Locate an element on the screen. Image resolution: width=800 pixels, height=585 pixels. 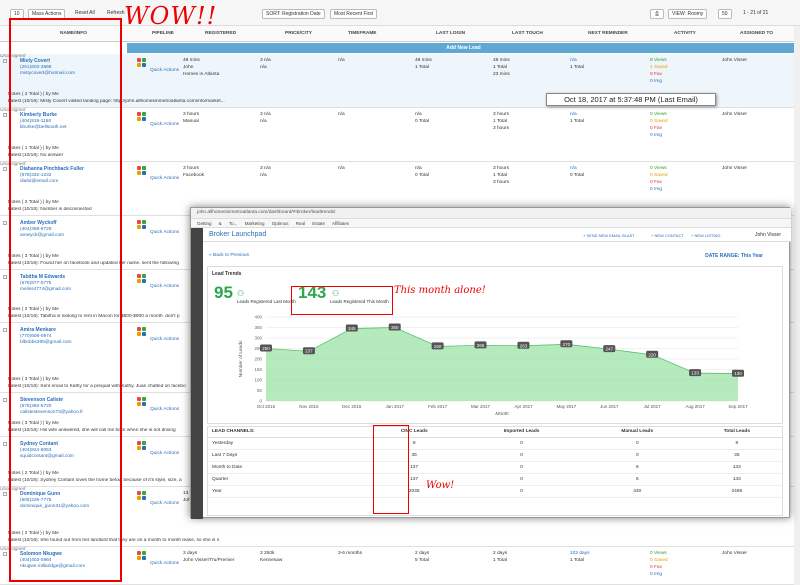
refresh-button: Refresh is located at coordinates (116, 13).